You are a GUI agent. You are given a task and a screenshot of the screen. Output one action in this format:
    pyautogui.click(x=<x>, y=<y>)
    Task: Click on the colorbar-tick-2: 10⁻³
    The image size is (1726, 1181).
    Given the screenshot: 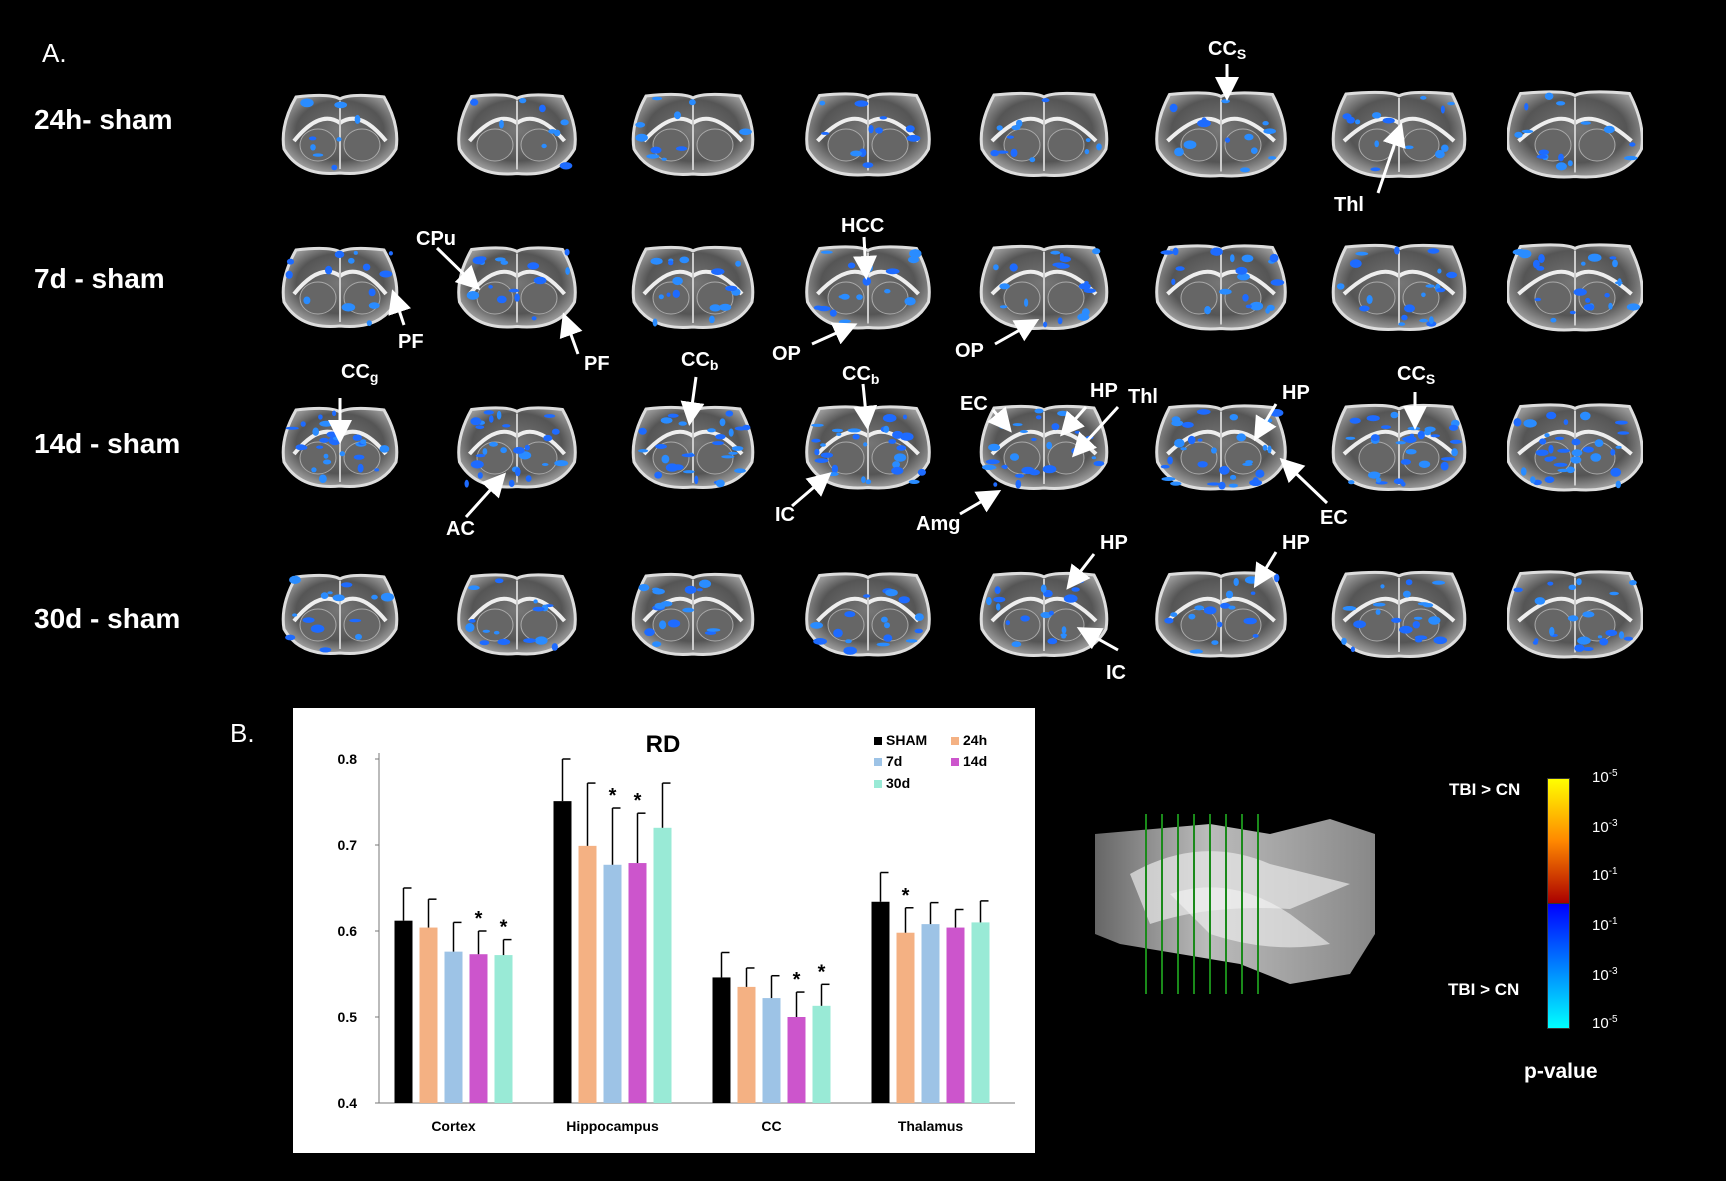 What is the action you would take?
    pyautogui.click(x=1605, y=827)
    